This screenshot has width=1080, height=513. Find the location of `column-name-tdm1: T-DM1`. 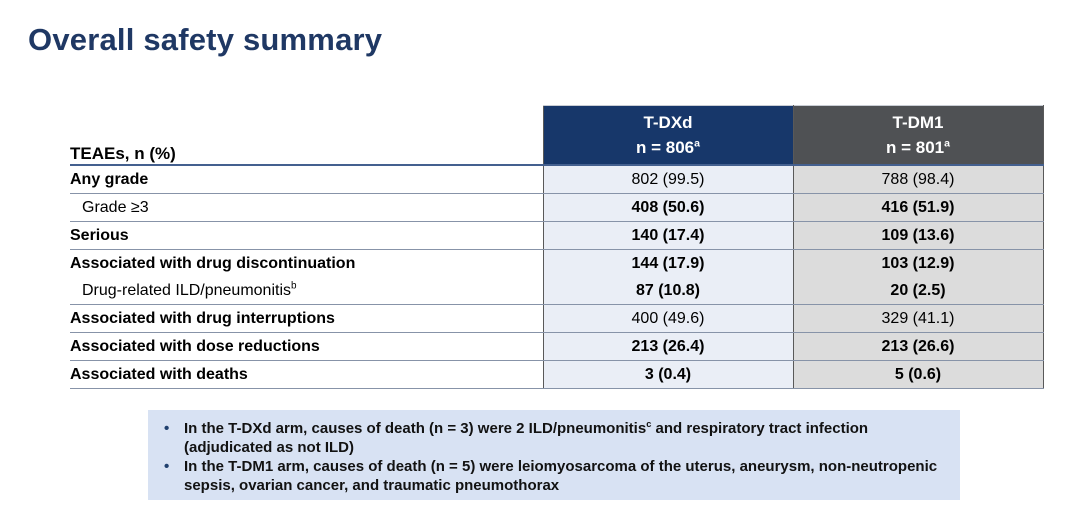

column-name-tdm1: T-DM1 is located at coordinates (918, 122).